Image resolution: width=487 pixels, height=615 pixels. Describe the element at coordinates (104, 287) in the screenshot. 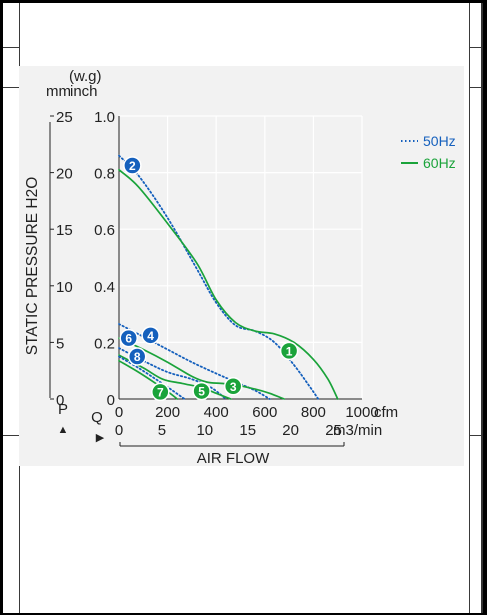

I see `y-tick-label-inch: 0.4` at that location.